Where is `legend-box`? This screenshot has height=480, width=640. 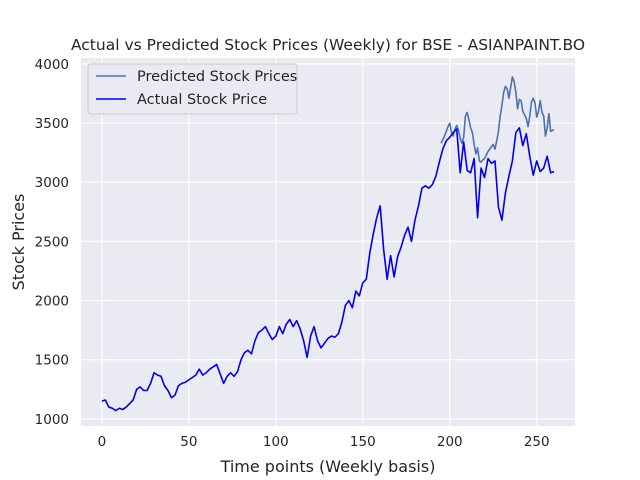
legend-box is located at coordinates (192, 89).